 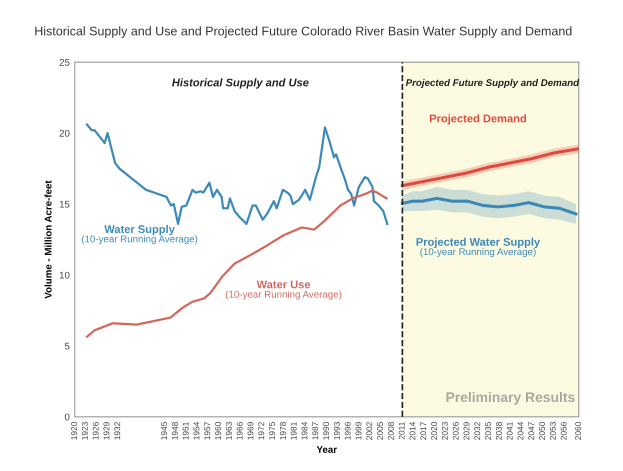 I want to click on series-label: Water Use (10-year Running Average), so click(x=284, y=290).